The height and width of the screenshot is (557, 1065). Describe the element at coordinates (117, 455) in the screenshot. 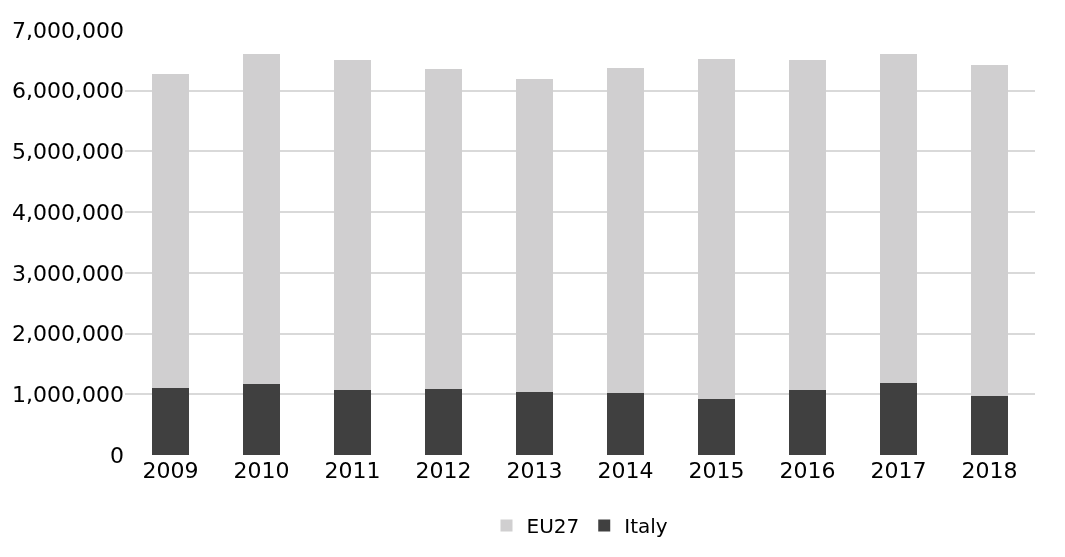

I see `y-tick-label: 0` at that location.